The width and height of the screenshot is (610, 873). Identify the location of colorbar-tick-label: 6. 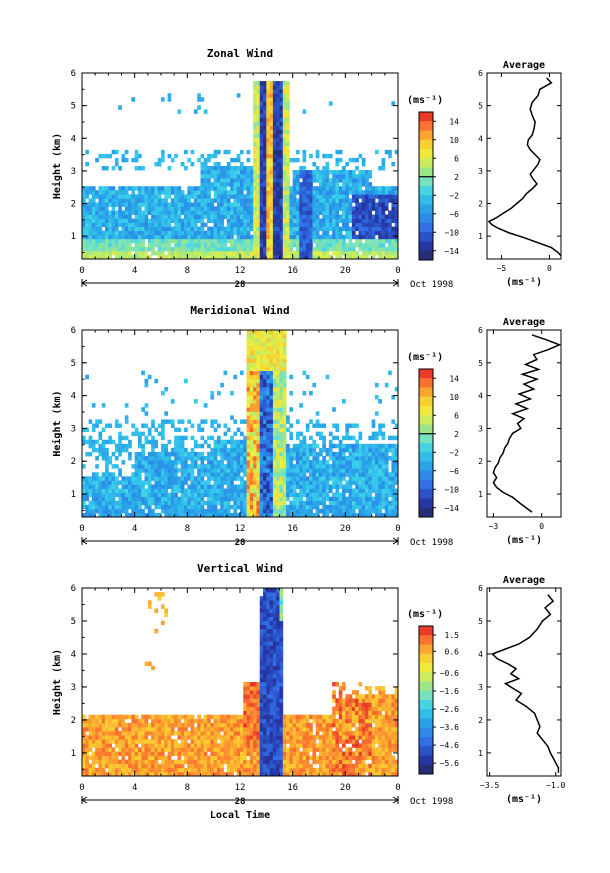
(456, 415).